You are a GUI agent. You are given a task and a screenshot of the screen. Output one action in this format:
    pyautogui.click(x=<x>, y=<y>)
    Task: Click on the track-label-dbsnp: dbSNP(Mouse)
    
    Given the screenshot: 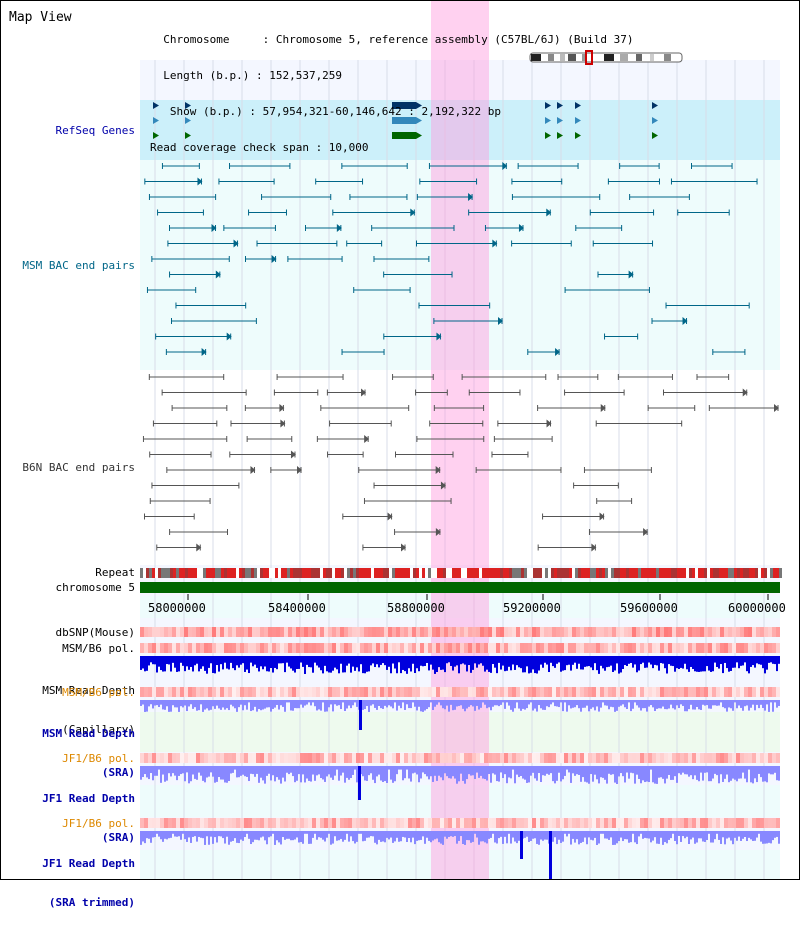 What is the action you would take?
    pyautogui.click(x=95, y=632)
    